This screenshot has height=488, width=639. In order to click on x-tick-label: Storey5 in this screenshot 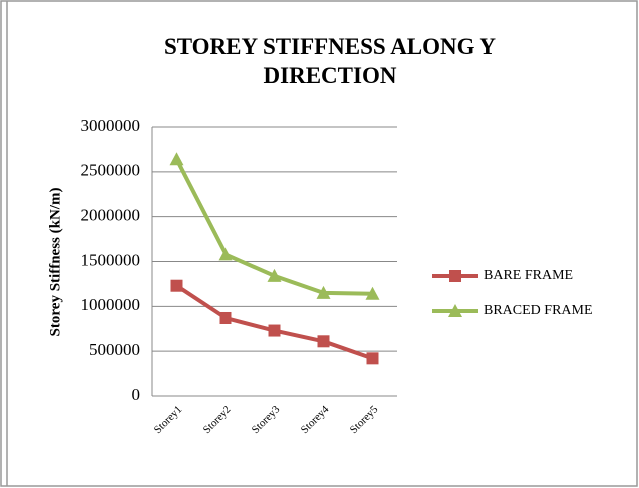, I will do `click(364, 419)`.